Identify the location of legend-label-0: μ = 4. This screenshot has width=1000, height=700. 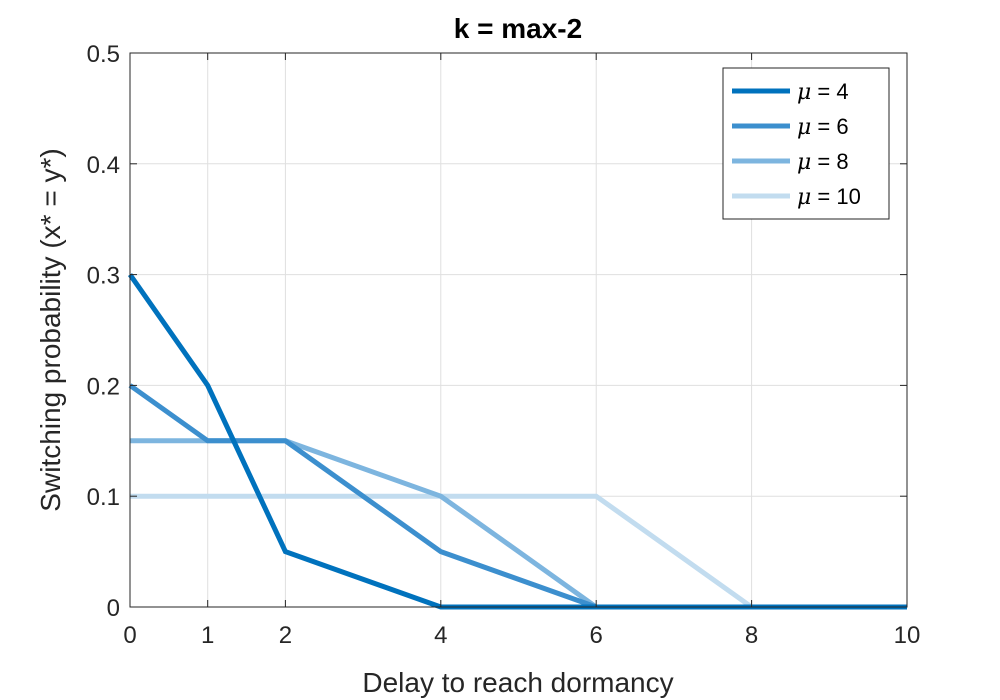
(823, 92).